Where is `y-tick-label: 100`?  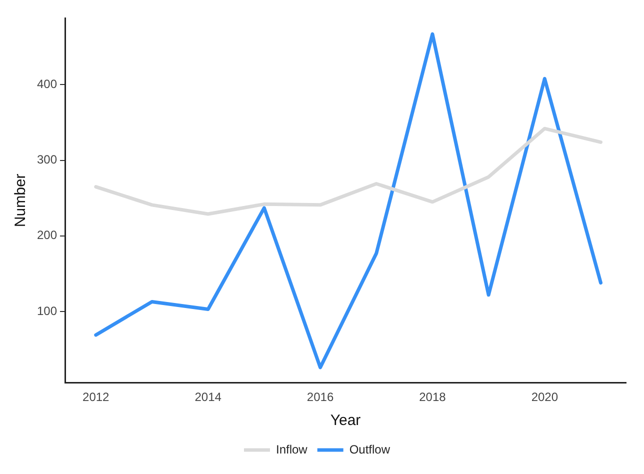
y-tick-label: 100 is located at coordinates (47, 311).